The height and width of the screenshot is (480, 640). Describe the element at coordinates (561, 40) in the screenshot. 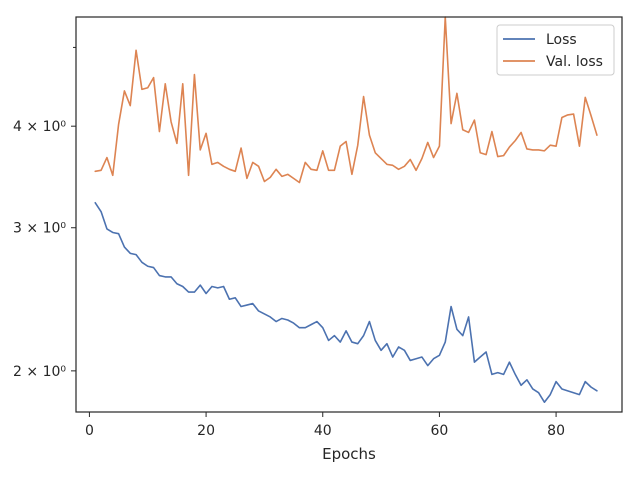

I see `legend-label-loss: Loss` at that location.